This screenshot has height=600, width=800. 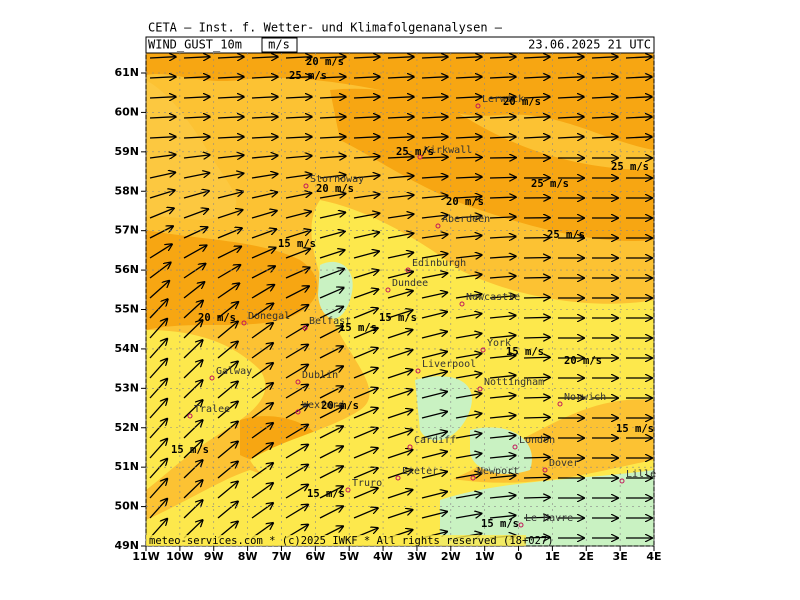 I want to click on city-label: Stornoway, so click(x=337, y=179).